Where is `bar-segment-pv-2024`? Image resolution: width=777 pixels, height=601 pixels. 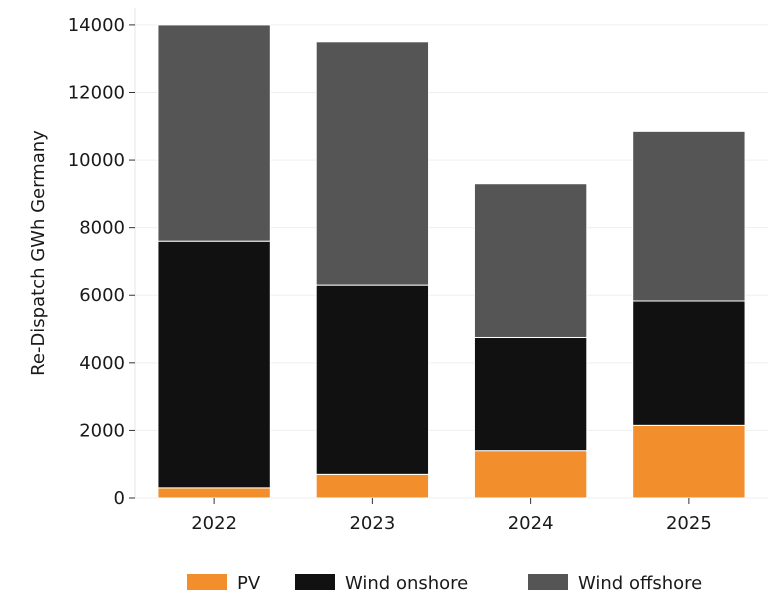
bar-segment-pv-2024 is located at coordinates (530, 474).